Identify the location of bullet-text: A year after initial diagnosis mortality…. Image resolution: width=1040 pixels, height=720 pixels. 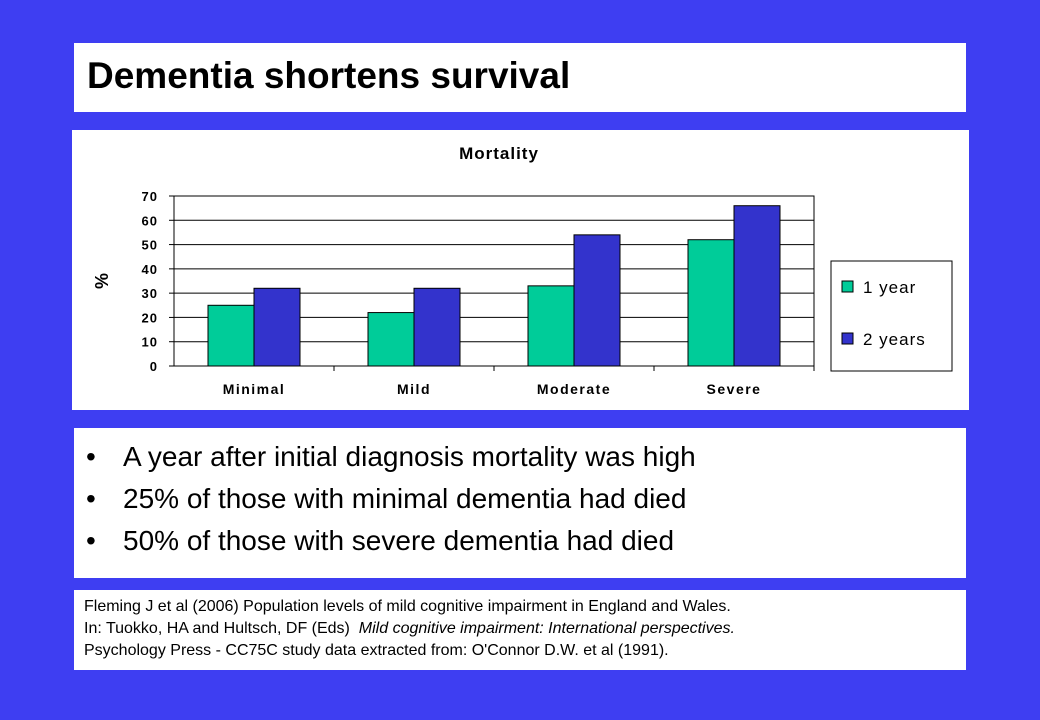
(409, 456).